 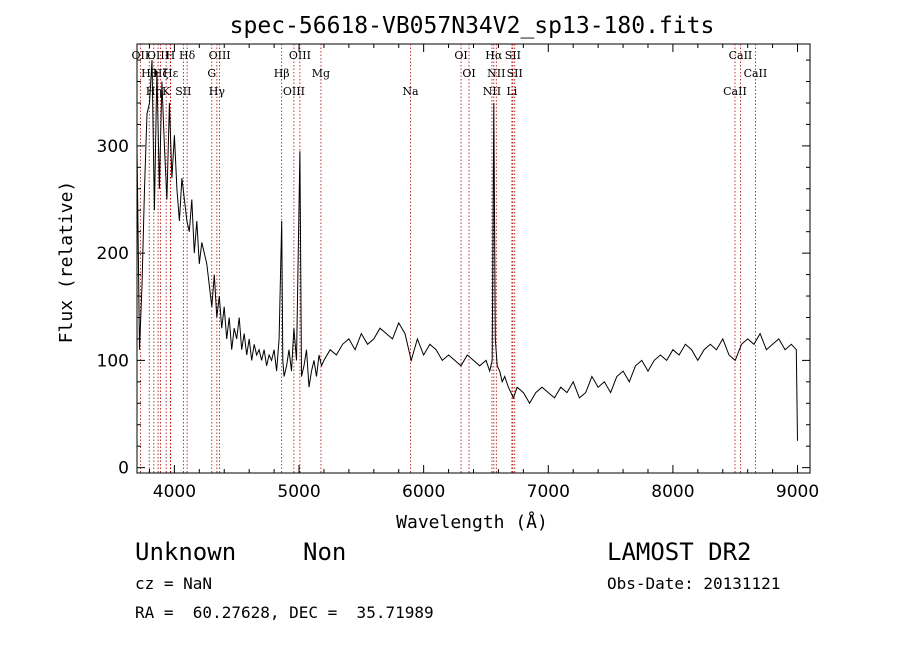 I want to click on x-tick-label: 7000, so click(x=548, y=492).